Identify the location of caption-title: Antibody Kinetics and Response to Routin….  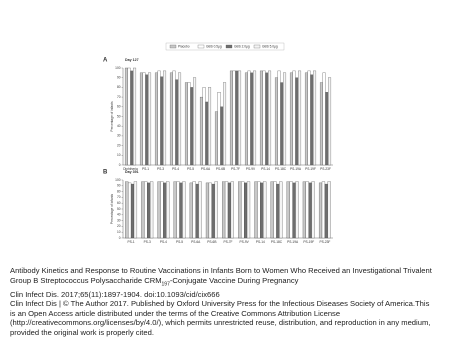
(221, 275).